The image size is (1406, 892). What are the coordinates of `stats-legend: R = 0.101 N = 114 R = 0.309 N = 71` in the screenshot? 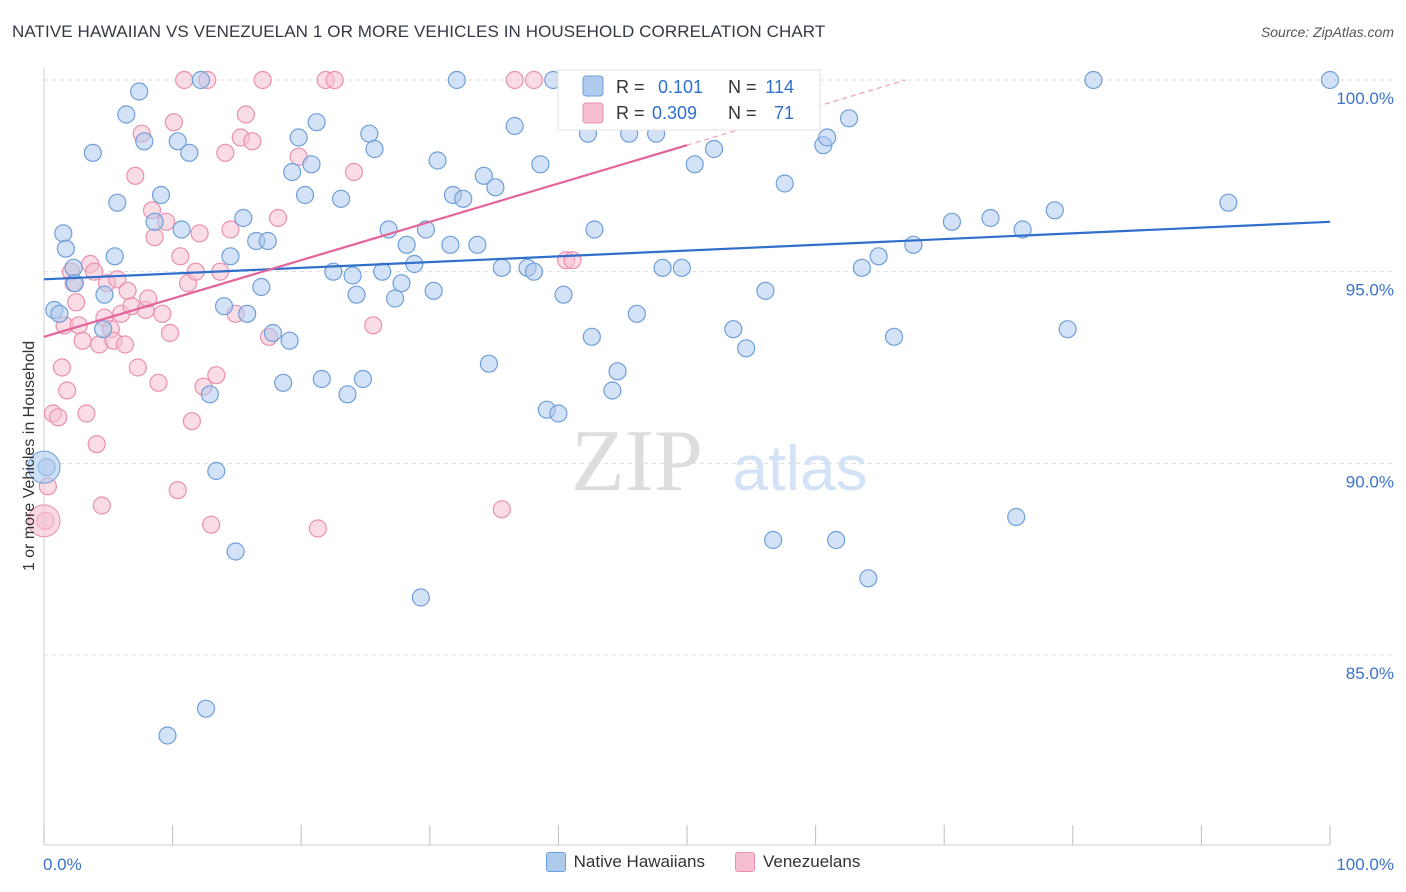 It's located at (689, 100).